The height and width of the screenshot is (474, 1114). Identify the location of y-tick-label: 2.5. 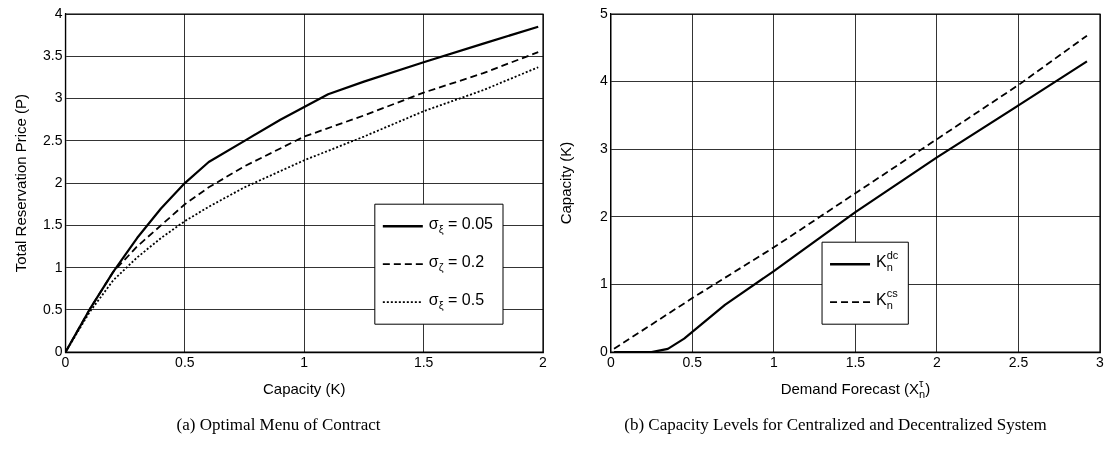
(52, 139).